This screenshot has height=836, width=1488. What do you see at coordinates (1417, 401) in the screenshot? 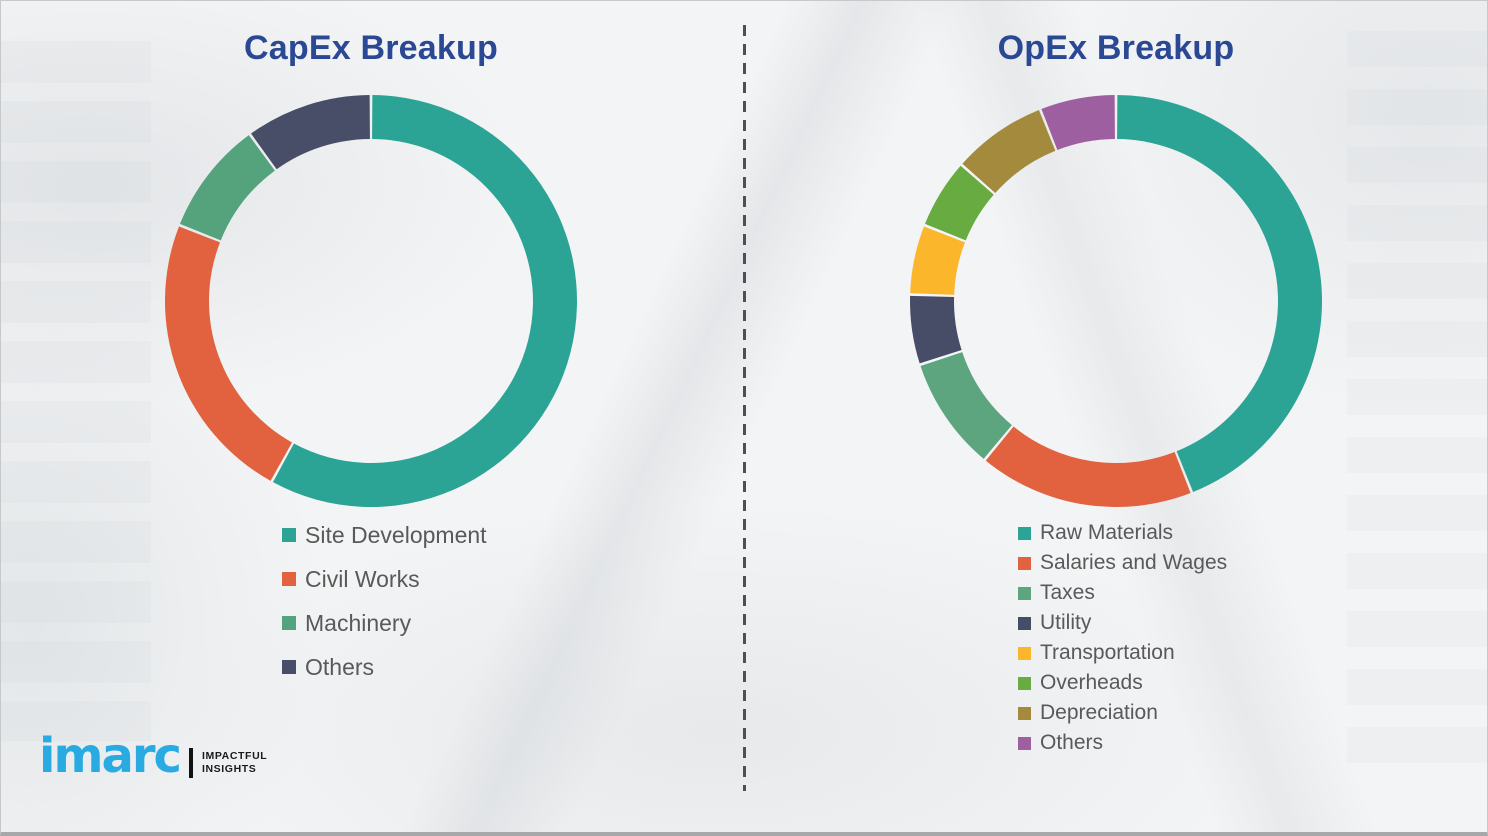
I see `background-texture-right` at bounding box center [1417, 401].